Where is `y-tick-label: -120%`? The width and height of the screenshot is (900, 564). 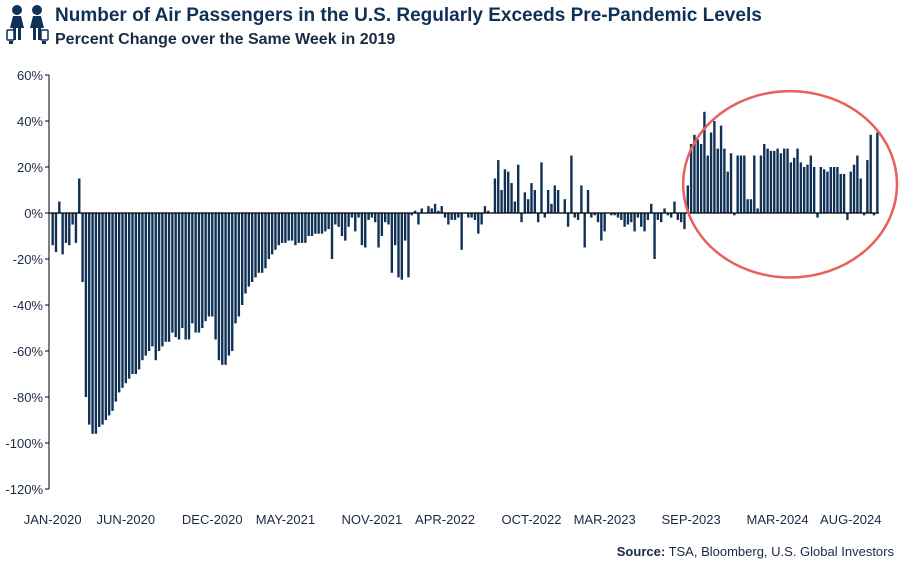 y-tick-label: -120% is located at coordinates (24, 489).